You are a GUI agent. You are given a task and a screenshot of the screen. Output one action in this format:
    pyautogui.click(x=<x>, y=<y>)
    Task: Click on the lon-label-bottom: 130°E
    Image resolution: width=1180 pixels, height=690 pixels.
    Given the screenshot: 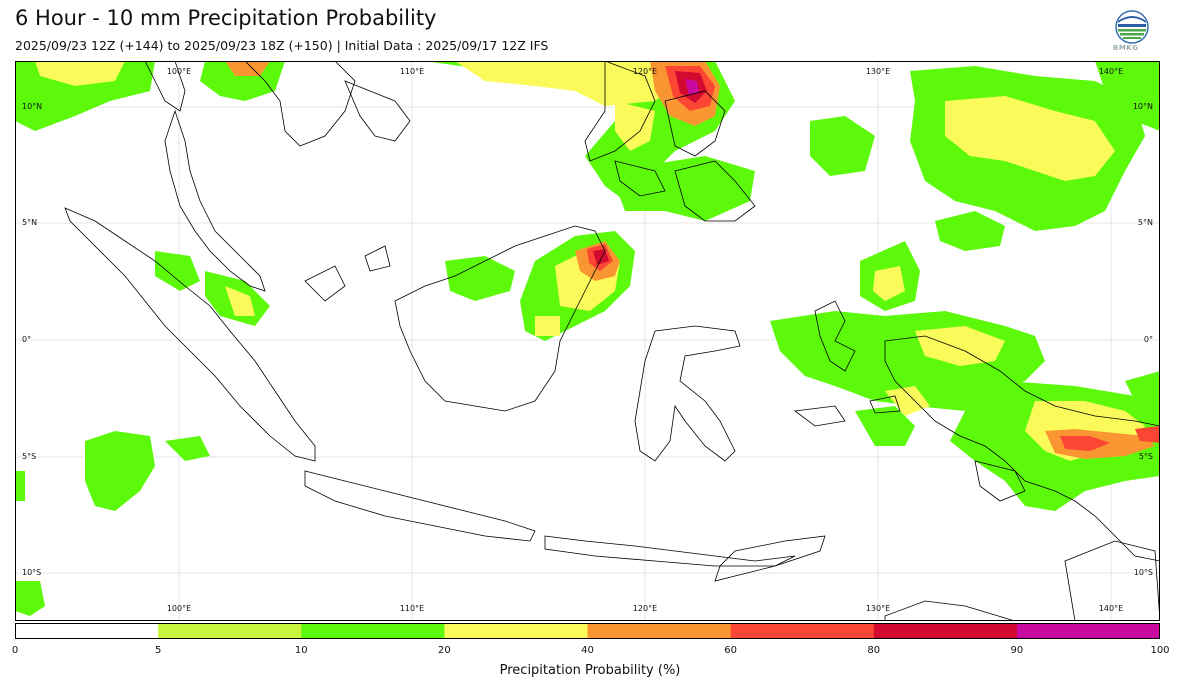 What is the action you would take?
    pyautogui.click(x=878, y=608)
    